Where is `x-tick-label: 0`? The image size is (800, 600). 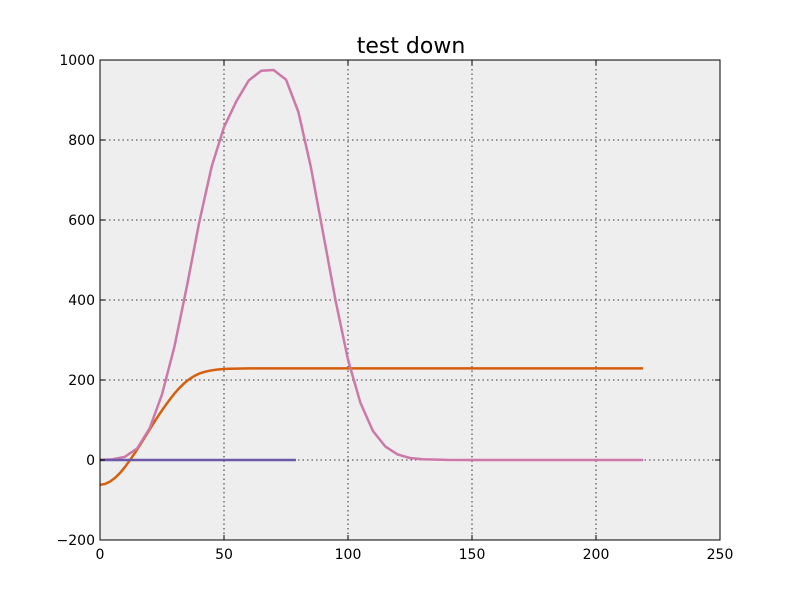 x-tick-label: 0 is located at coordinates (100, 555).